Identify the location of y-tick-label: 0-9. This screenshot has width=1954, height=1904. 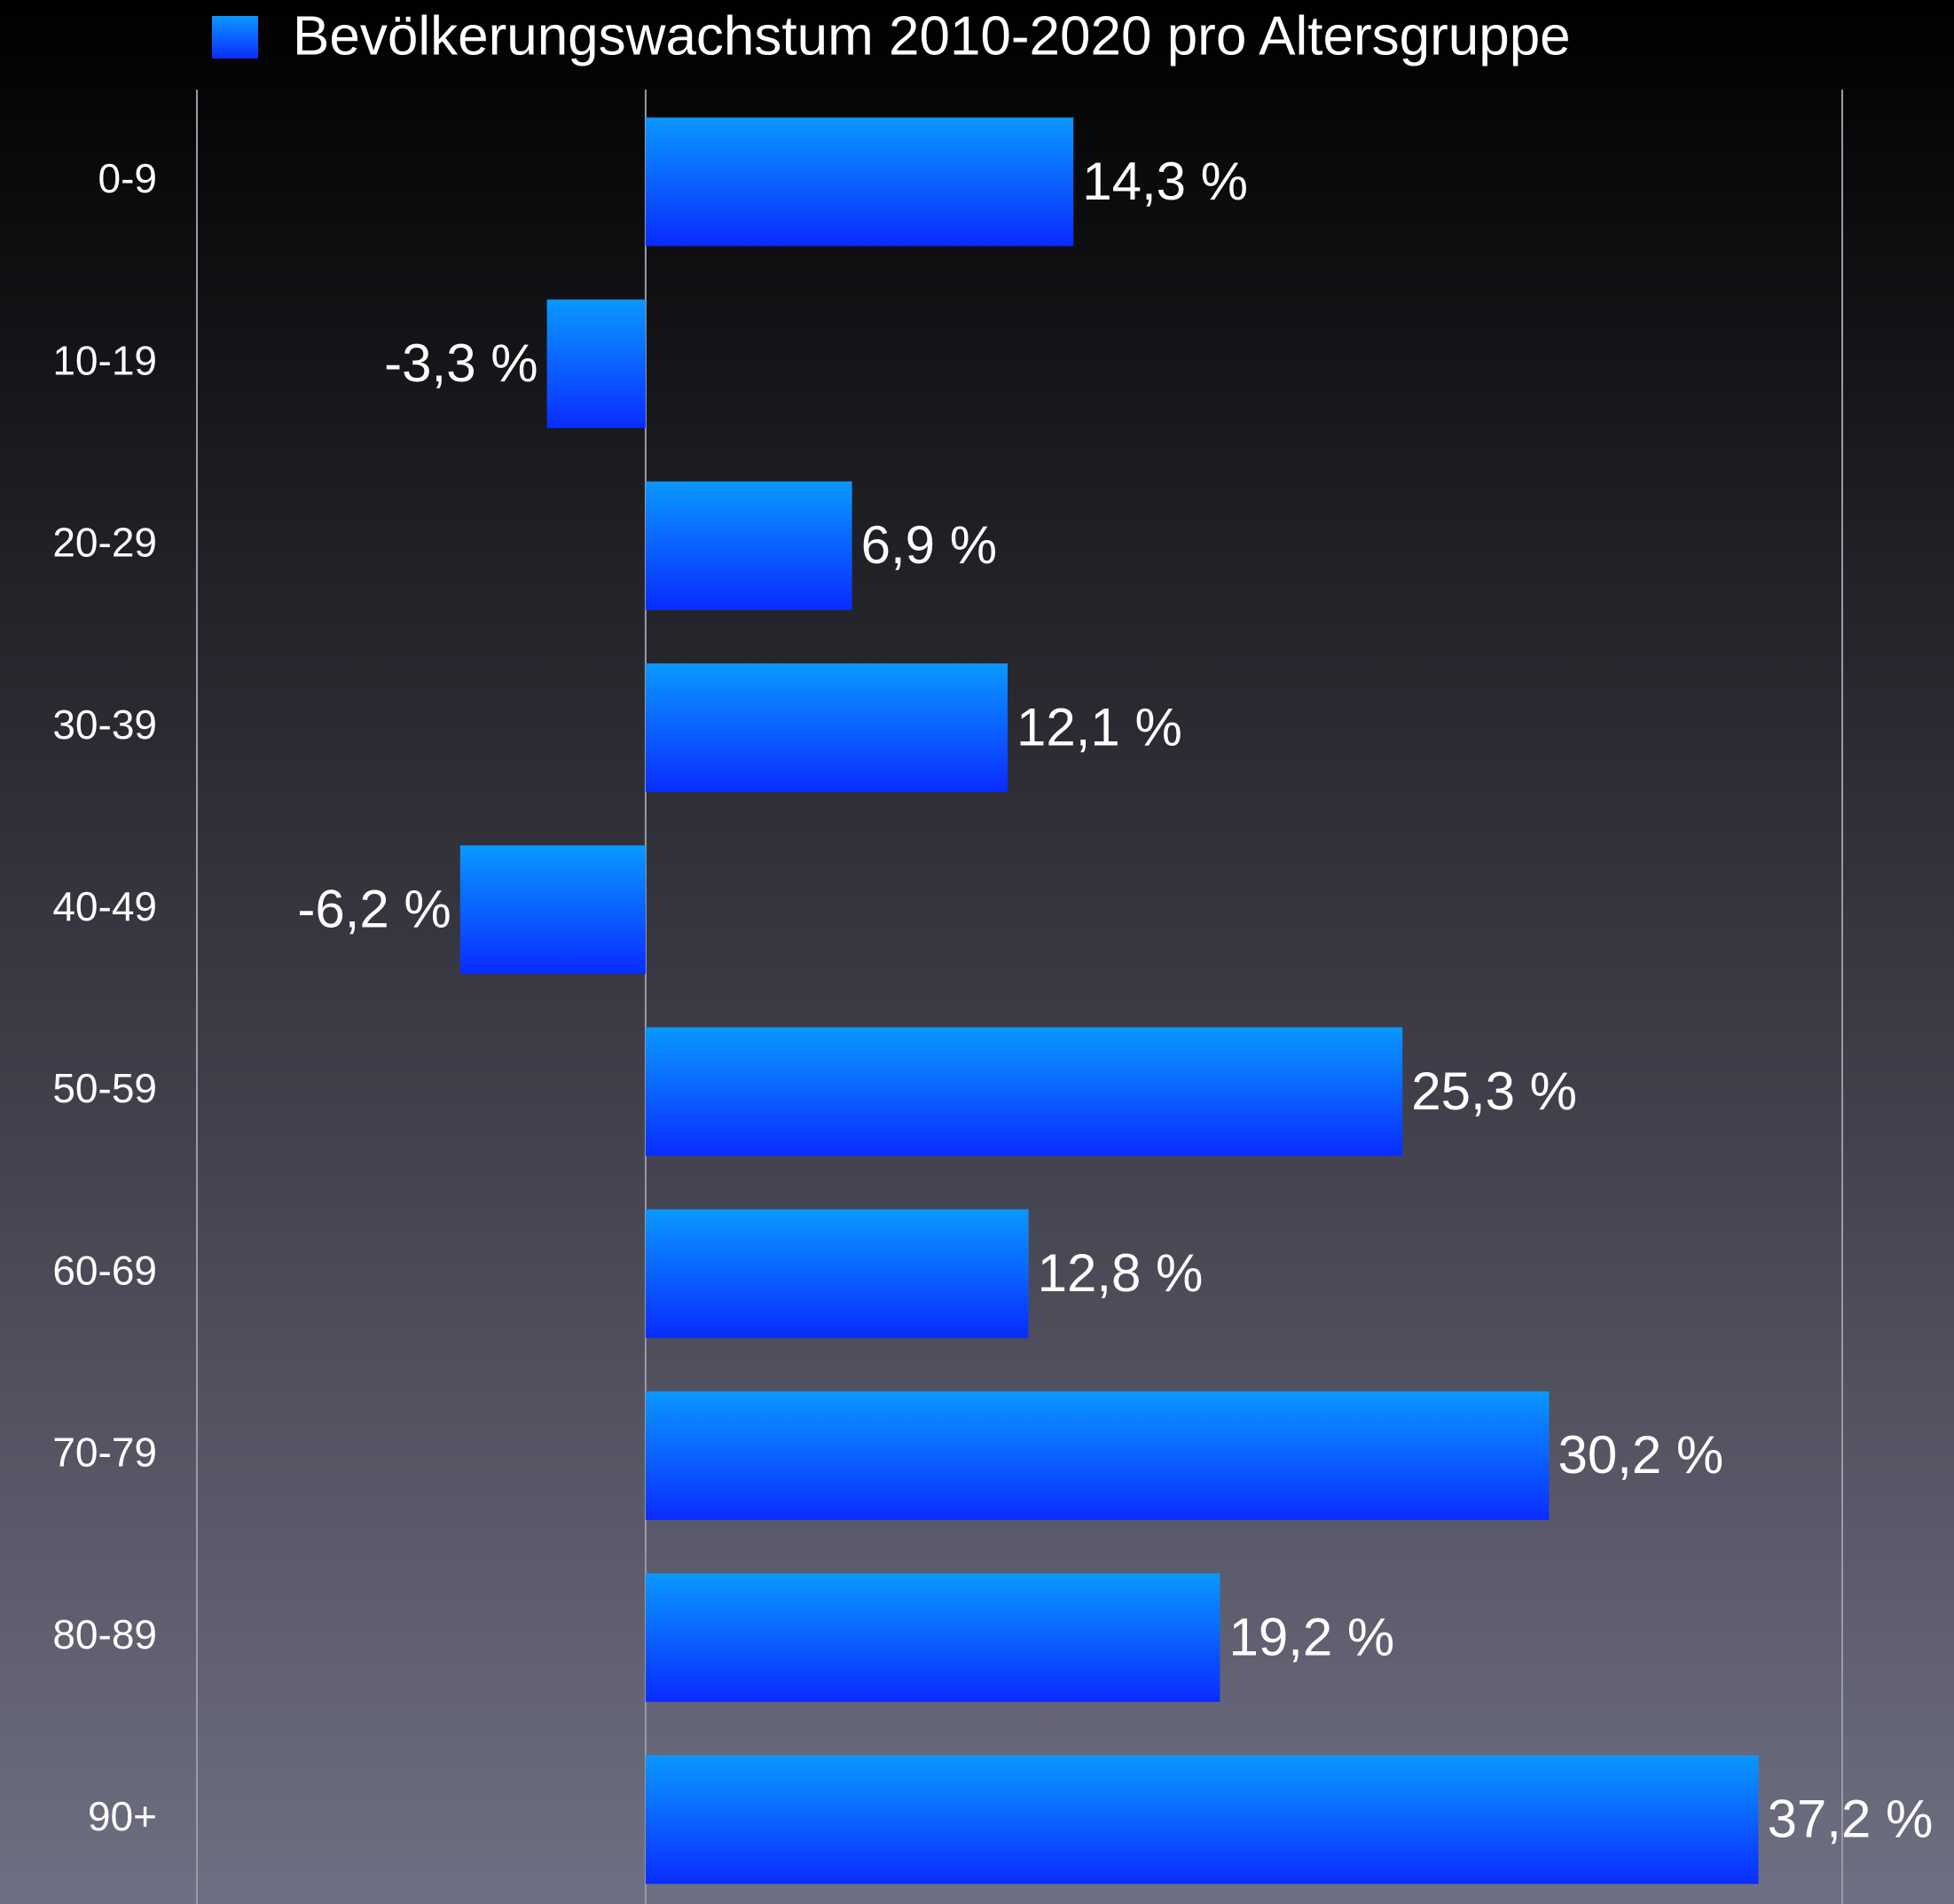
(128, 178).